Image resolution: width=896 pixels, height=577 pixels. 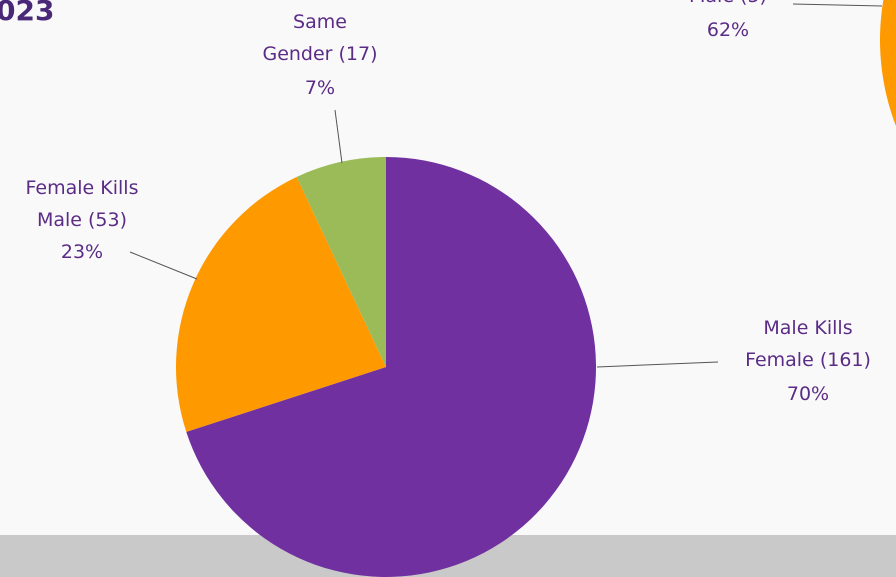 What do you see at coordinates (808, 344) in the screenshot?
I see `slice-label: Male Kills Female (161)` at bounding box center [808, 344].